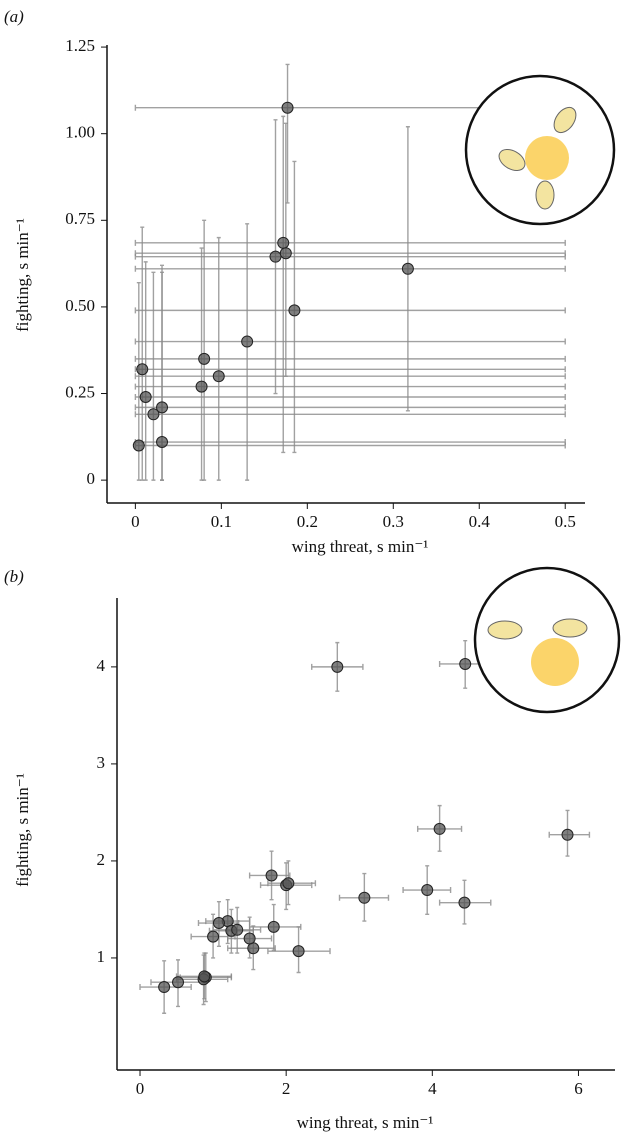  I want to click on inset-b, so click(547, 640).